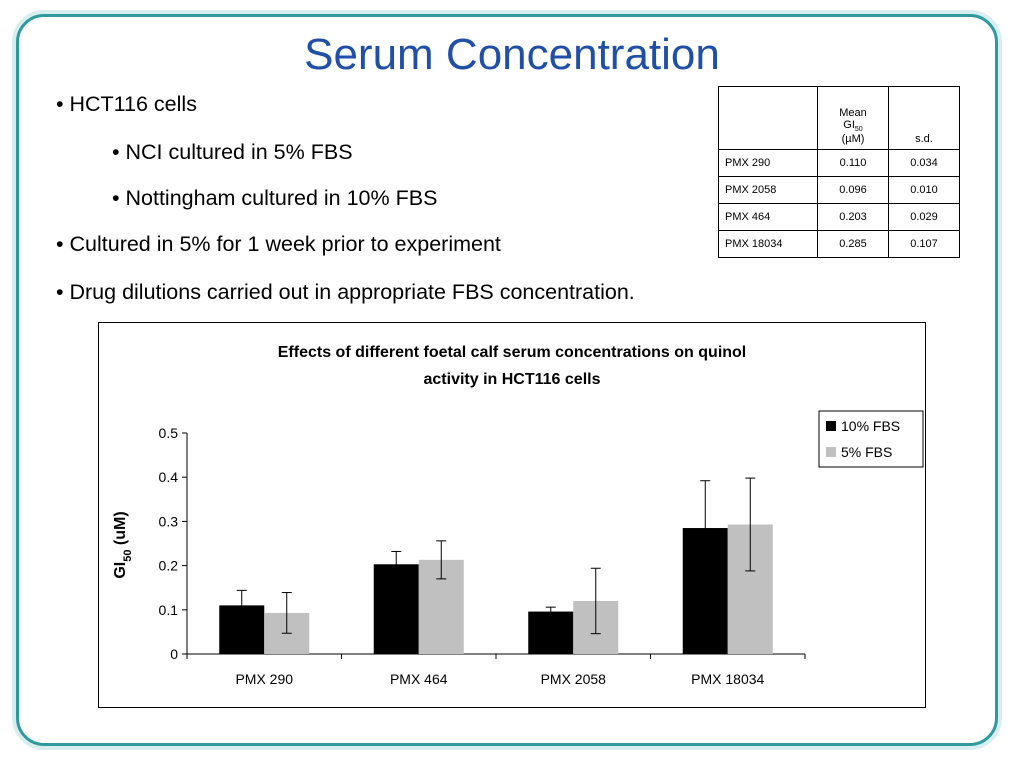  I want to click on table-cell-name: PMX 2058, so click(768, 190).